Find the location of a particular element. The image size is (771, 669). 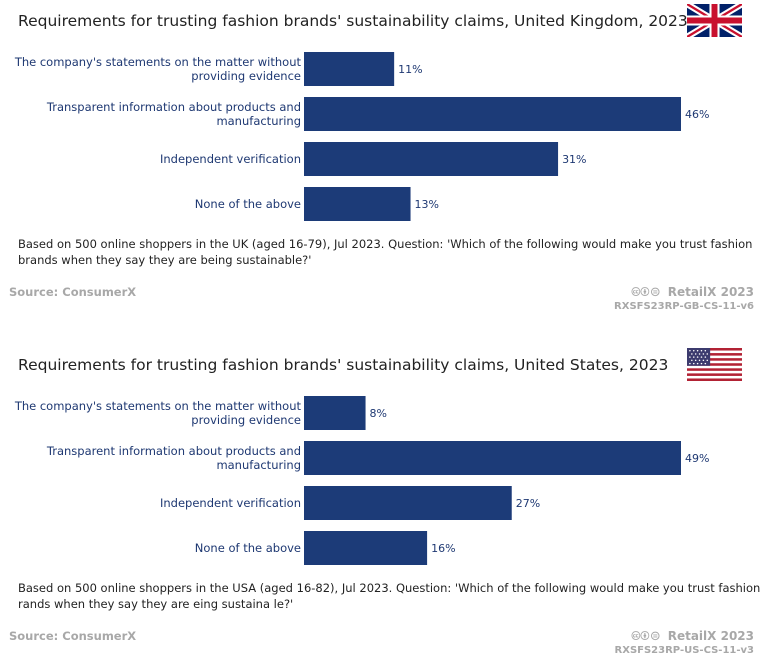

value-label: 27% is located at coordinates (528, 503).